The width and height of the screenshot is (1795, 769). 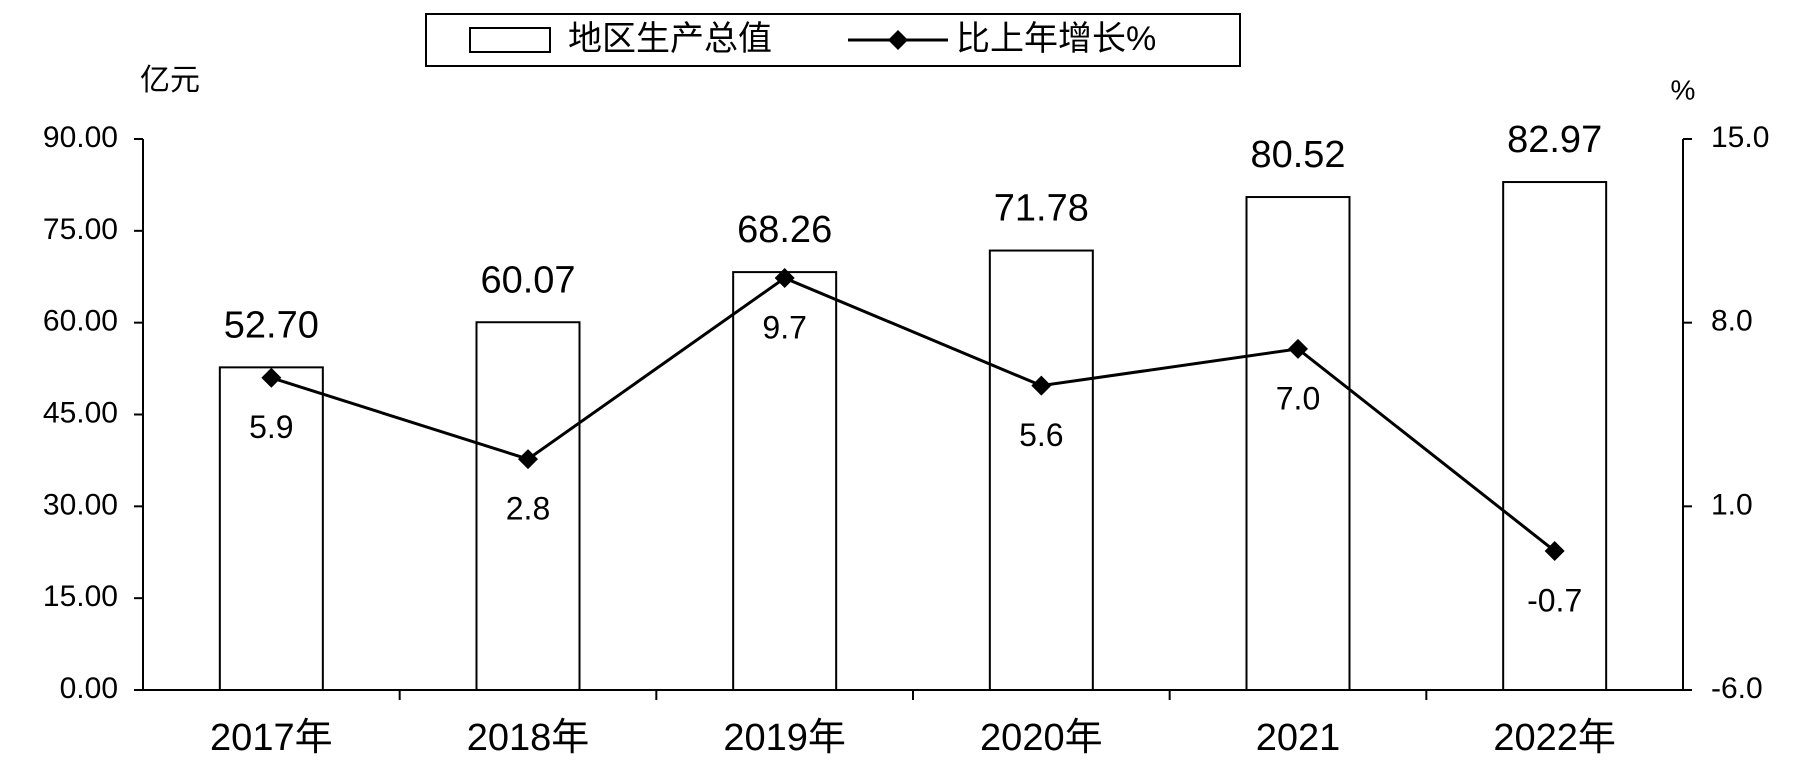 I want to click on y-tick-label: 45.00, so click(x=80, y=412).